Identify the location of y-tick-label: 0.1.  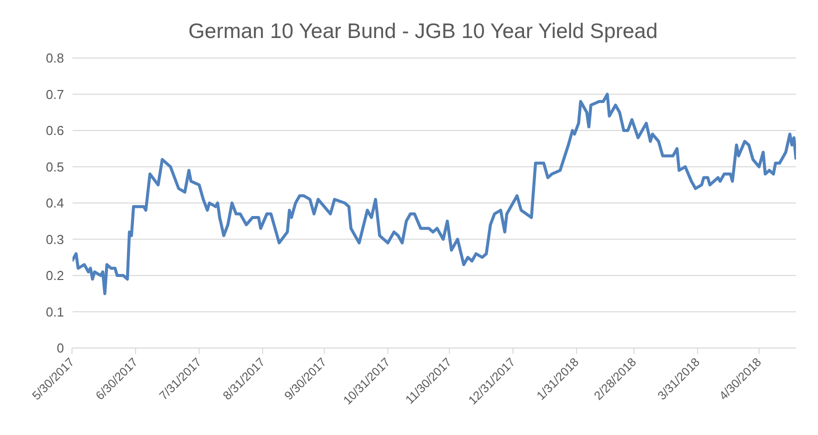
(55, 312).